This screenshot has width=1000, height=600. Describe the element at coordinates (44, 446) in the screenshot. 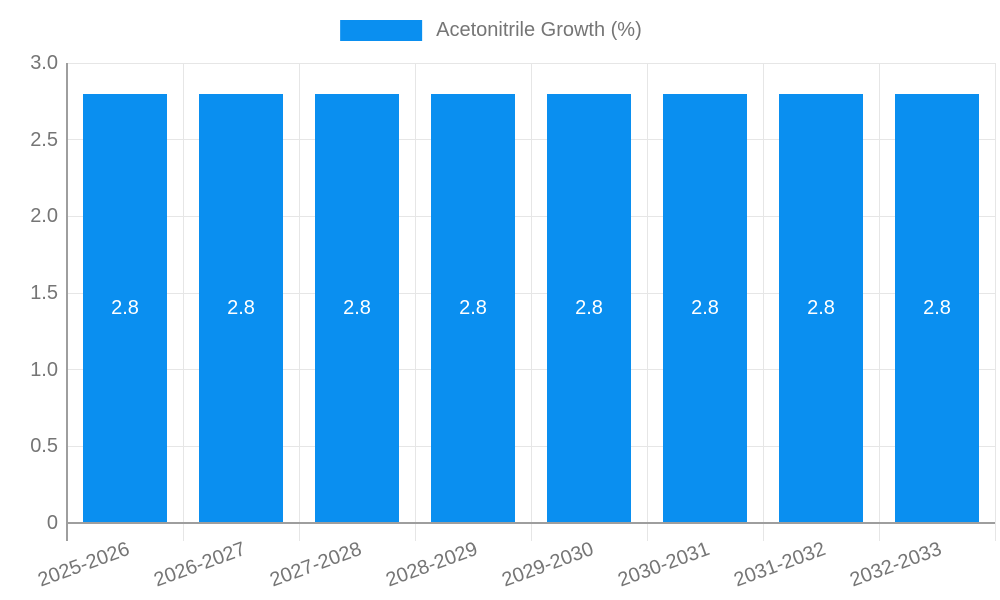

I see `y-tick-label: 0.5` at that location.